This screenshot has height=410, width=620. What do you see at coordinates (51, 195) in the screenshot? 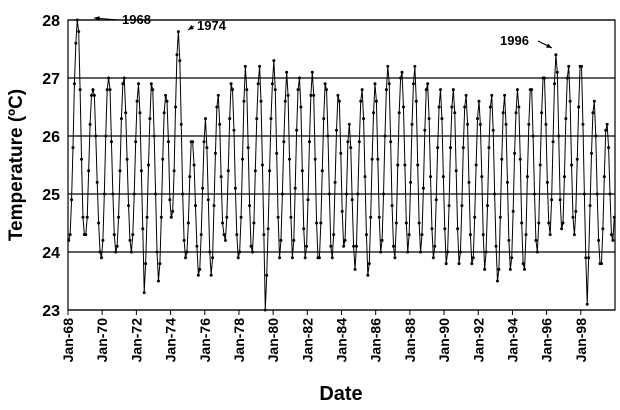
I see `y-tick-label: 25` at bounding box center [51, 195].